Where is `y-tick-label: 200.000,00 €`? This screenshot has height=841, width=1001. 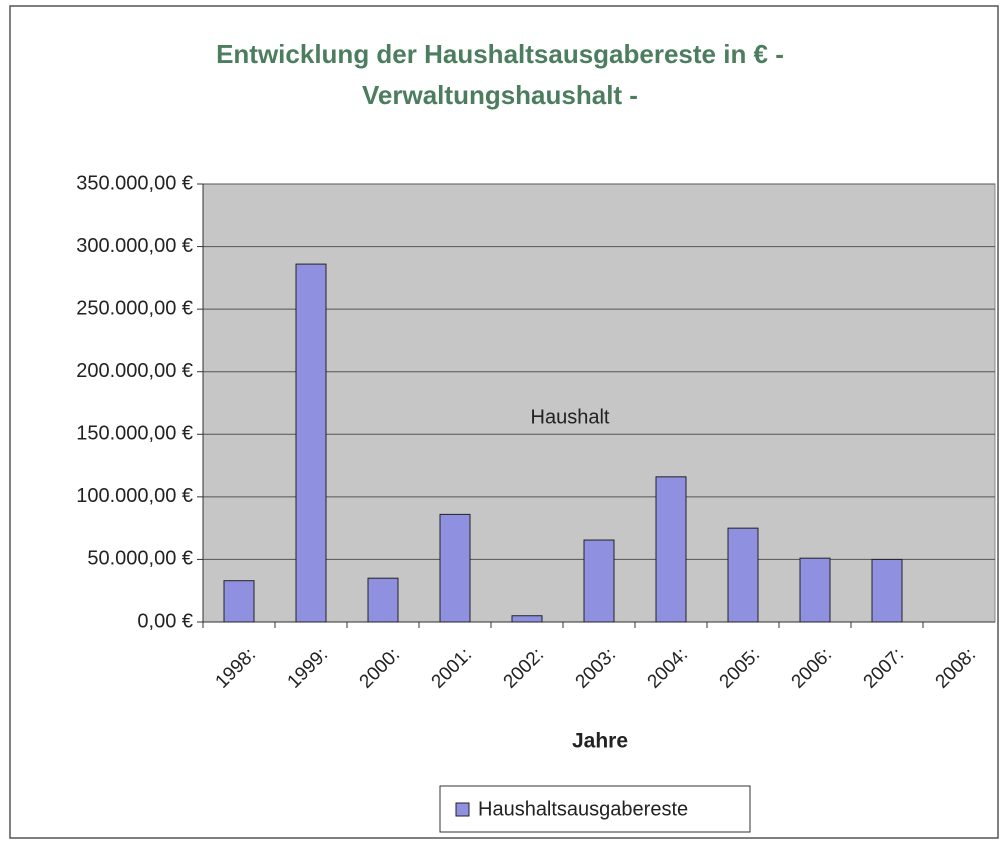
y-tick-label: 200.000,00 € is located at coordinates (134, 371).